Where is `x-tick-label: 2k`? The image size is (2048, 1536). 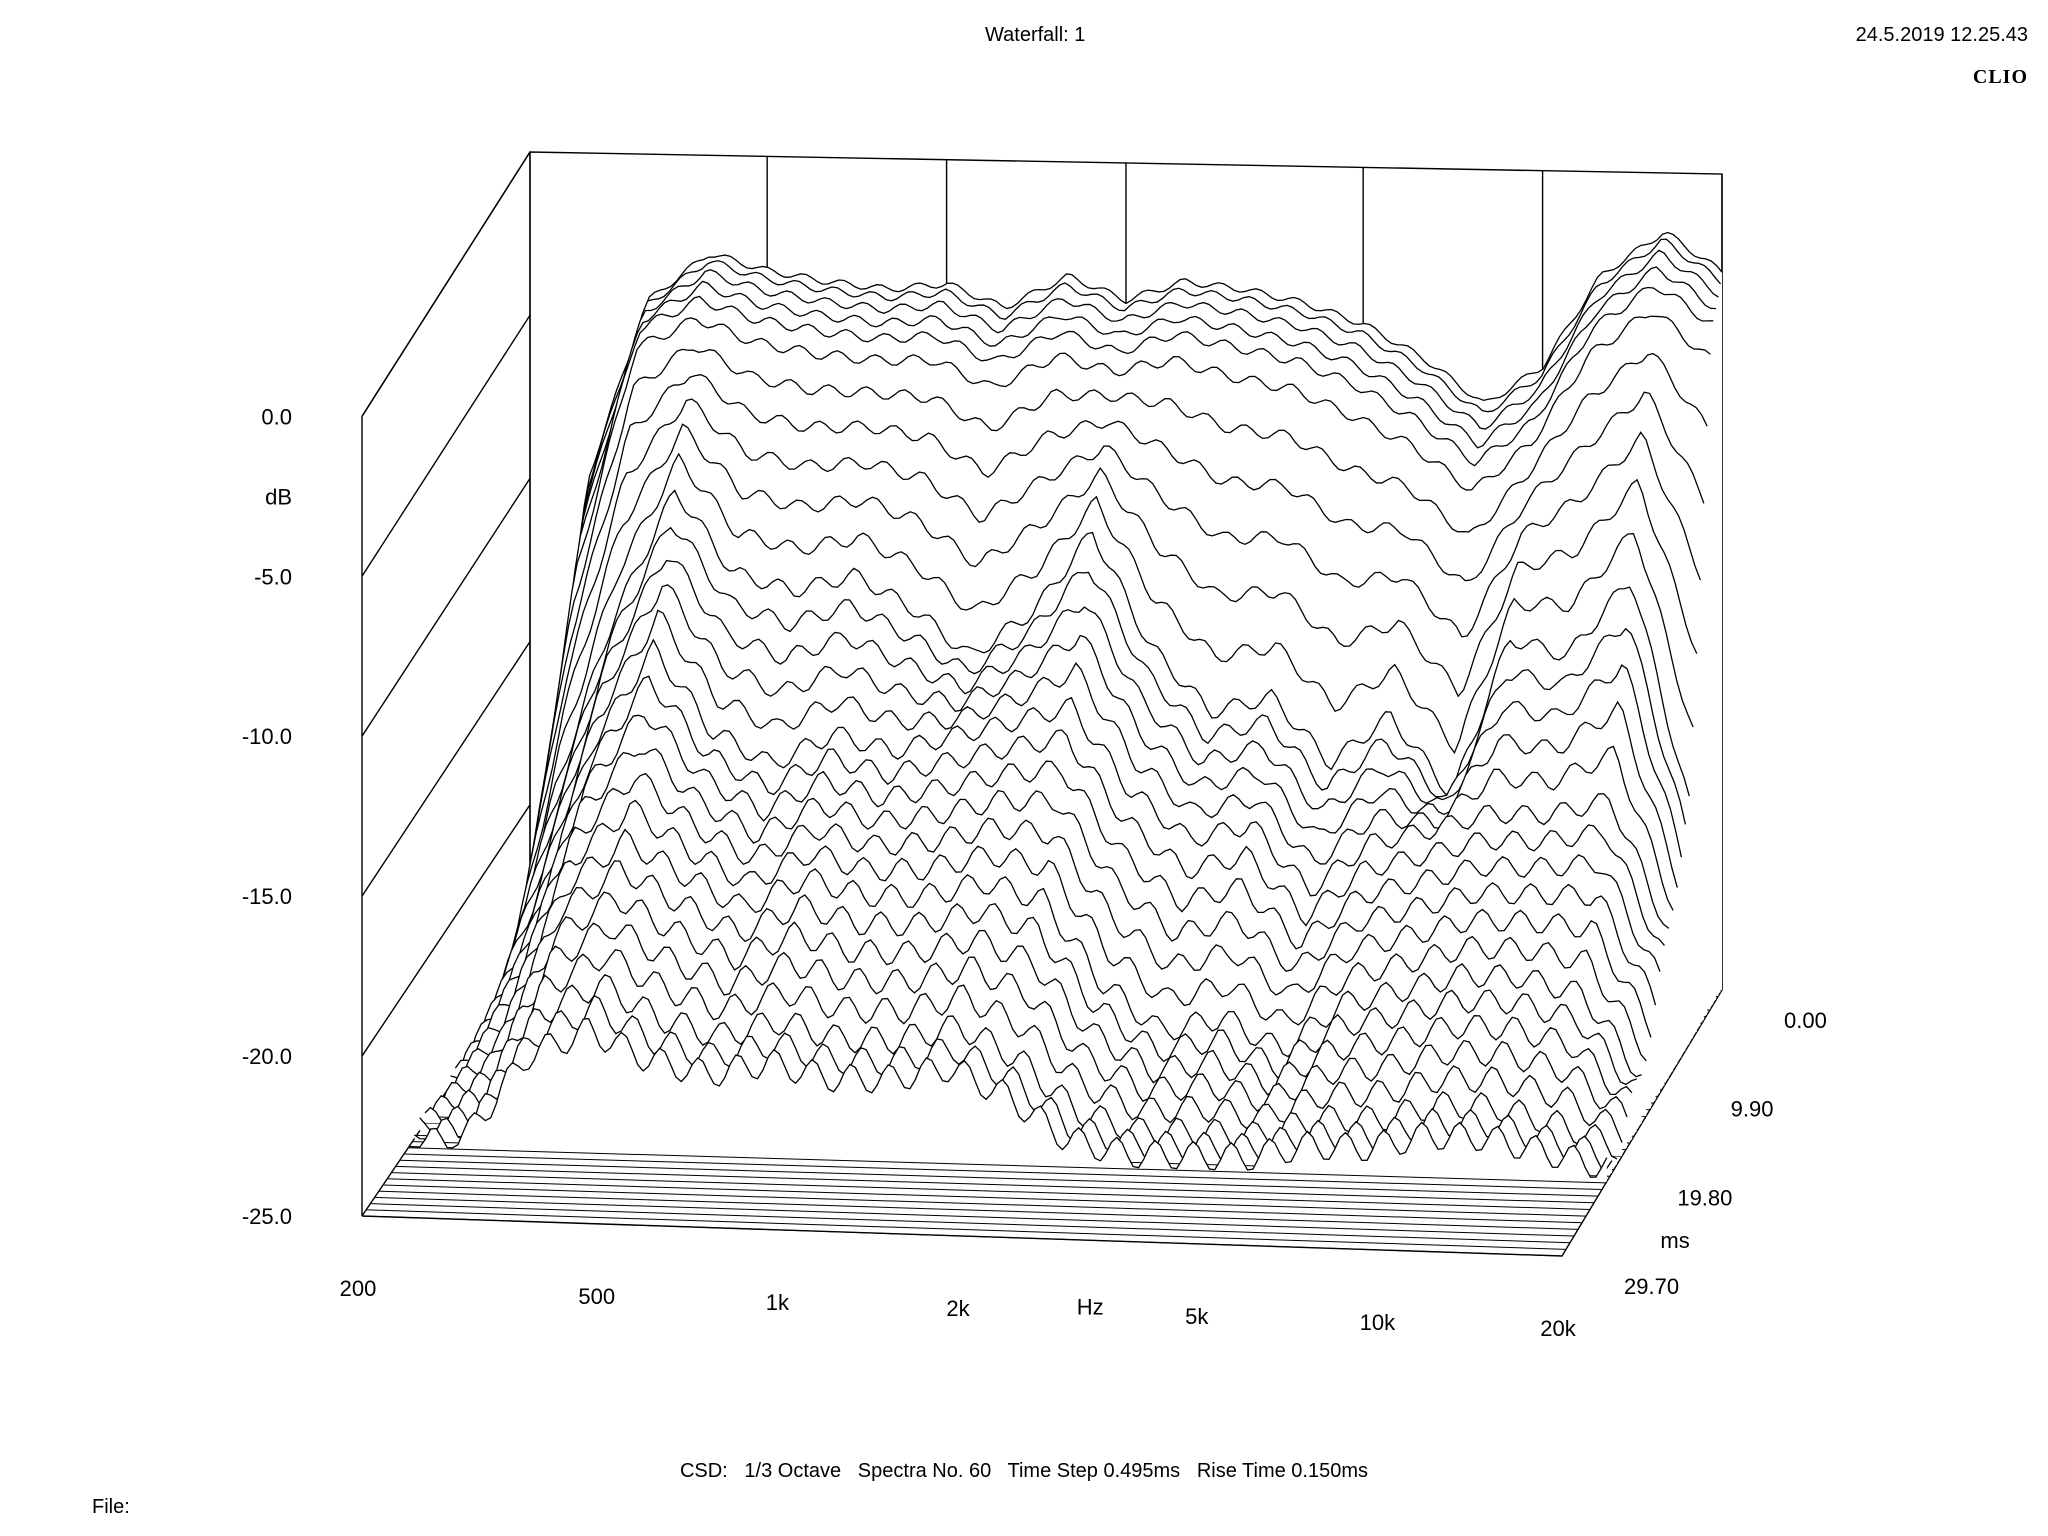 x-tick-label: 2k is located at coordinates (958, 1308).